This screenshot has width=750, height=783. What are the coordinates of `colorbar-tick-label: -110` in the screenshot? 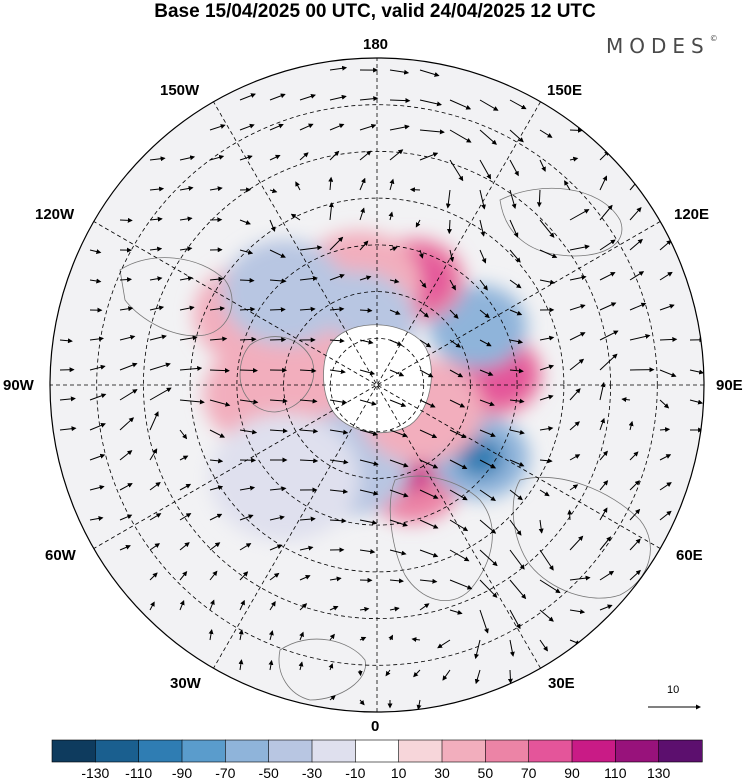 It's located at (139, 773).